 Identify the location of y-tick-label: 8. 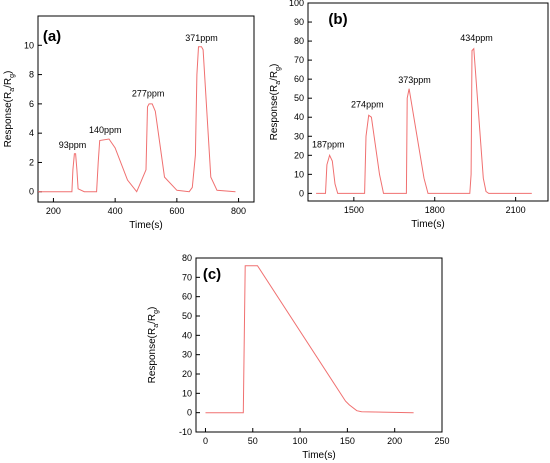
(31, 75).